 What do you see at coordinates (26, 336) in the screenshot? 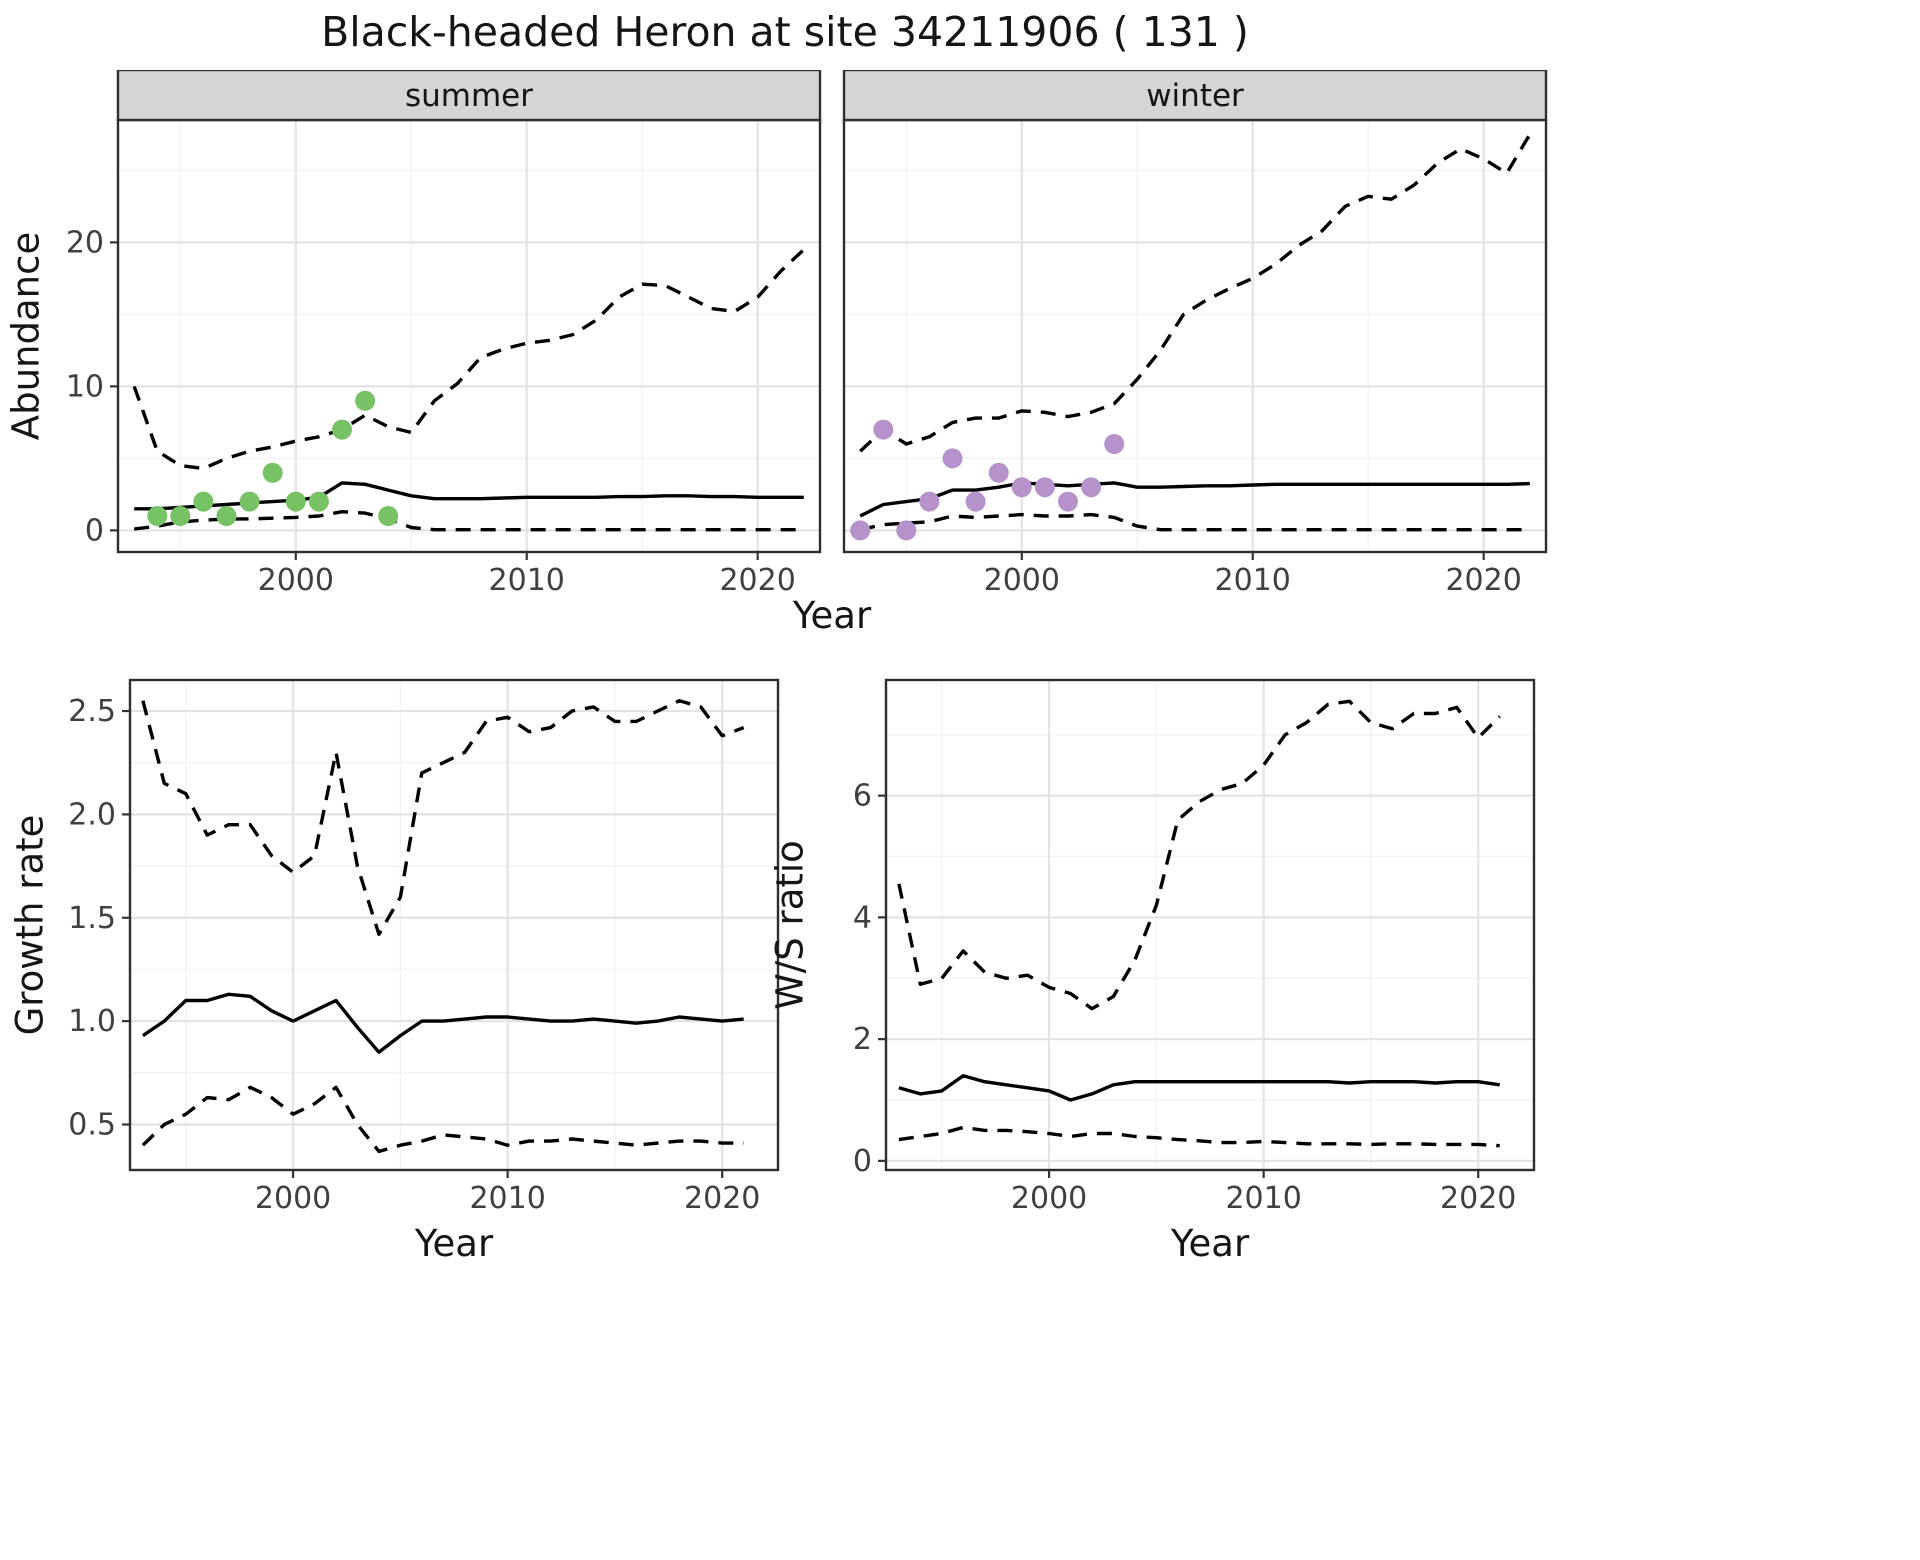
I see `abundance-y-axis-label: Abundance` at bounding box center [26, 336].